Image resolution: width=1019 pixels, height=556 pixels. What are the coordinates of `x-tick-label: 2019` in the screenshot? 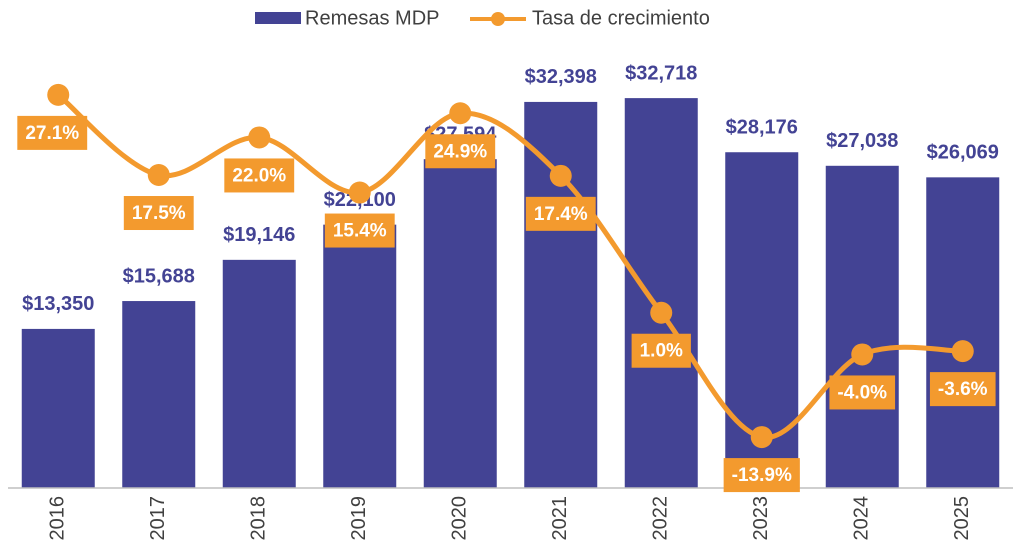 It's located at (359, 518).